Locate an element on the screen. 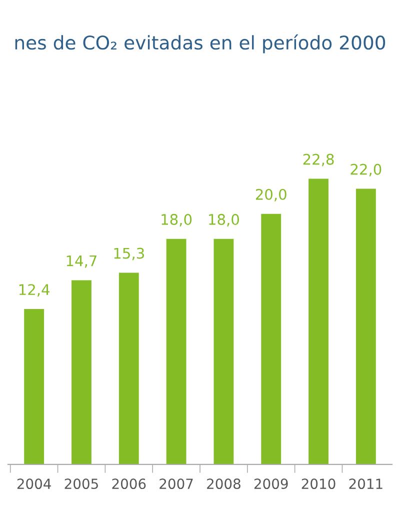 The width and height of the screenshot is (400, 516). x-tick-label: 2010 is located at coordinates (319, 484).